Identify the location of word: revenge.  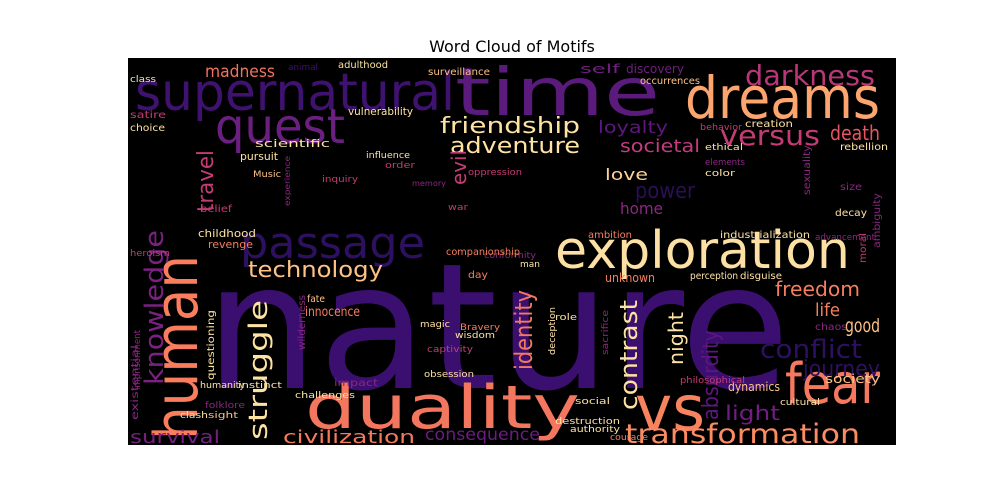
(230, 244).